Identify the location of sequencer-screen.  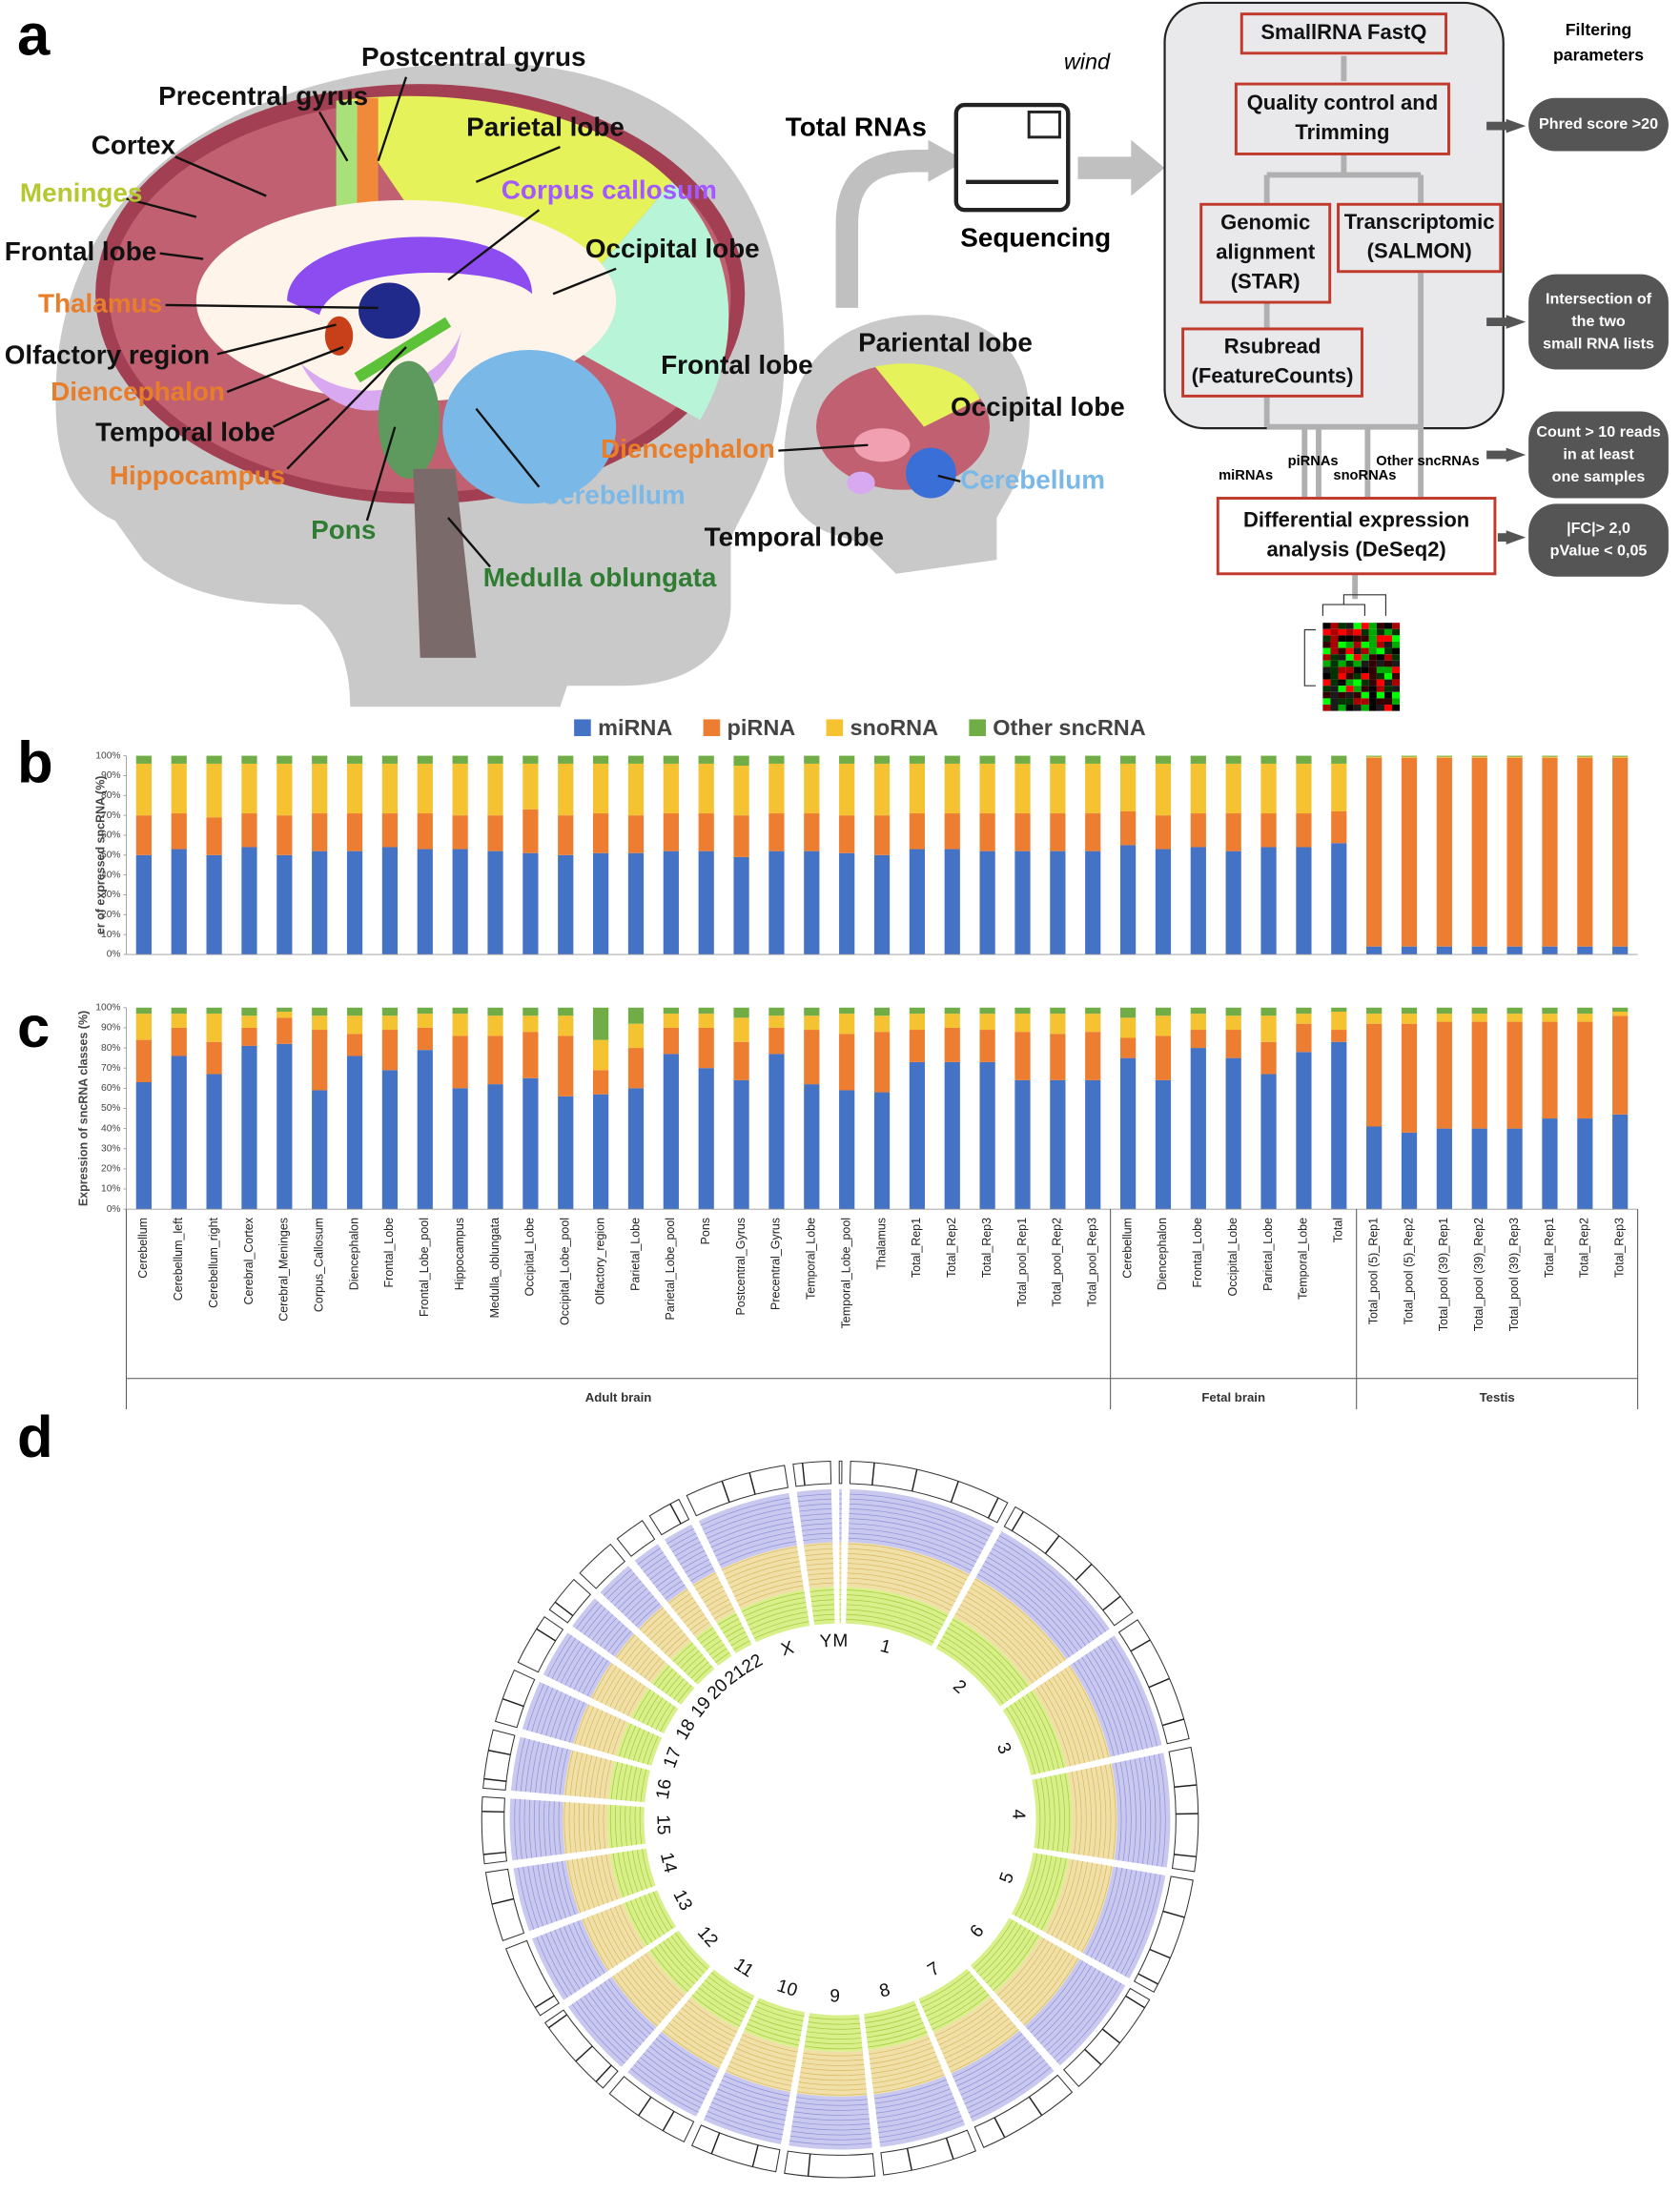
(1044, 124).